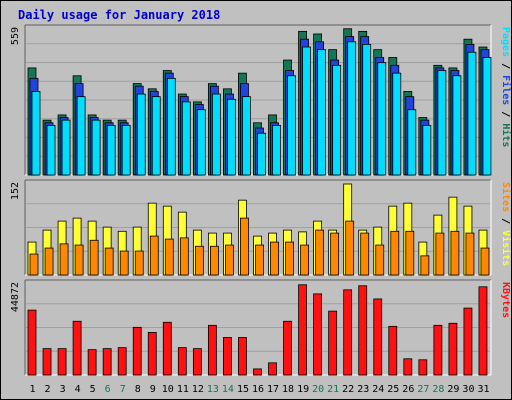  Describe the element at coordinates (348, 389) in the screenshot. I see `x-tick-label-day-22: 22` at that location.